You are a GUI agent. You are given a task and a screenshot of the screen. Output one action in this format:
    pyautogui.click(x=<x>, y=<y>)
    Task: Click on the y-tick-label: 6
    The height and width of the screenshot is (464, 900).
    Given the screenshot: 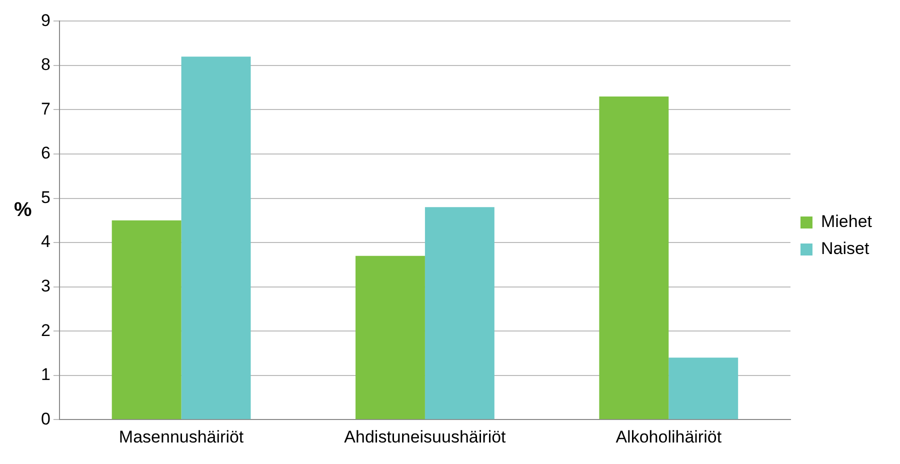 What is the action you would take?
    pyautogui.click(x=45, y=153)
    